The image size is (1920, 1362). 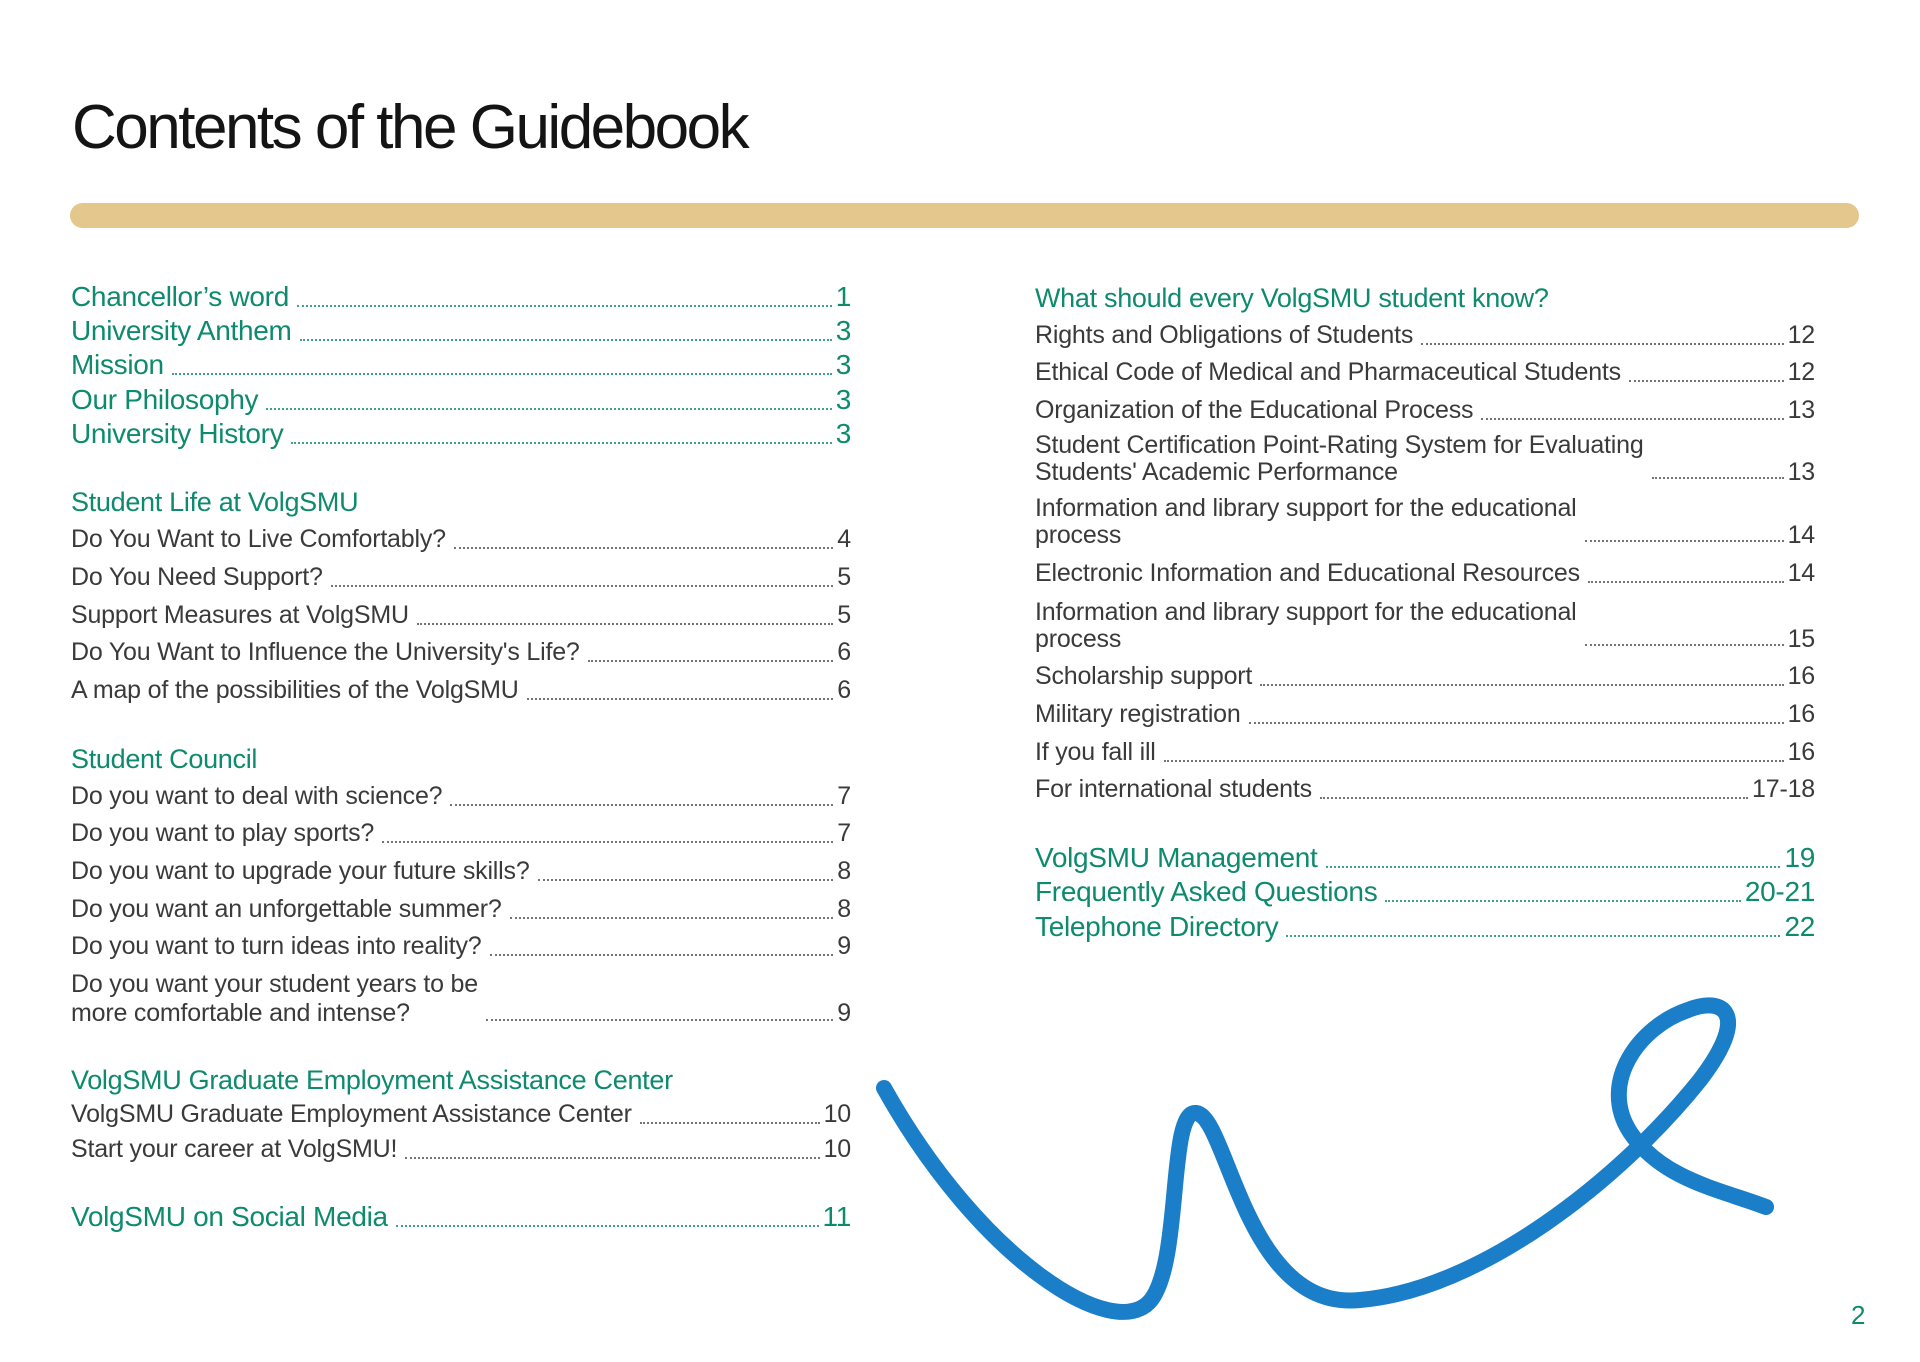 I want to click on toc-entry: Start your career at VolgSMU! 10, so click(x=461, y=1149).